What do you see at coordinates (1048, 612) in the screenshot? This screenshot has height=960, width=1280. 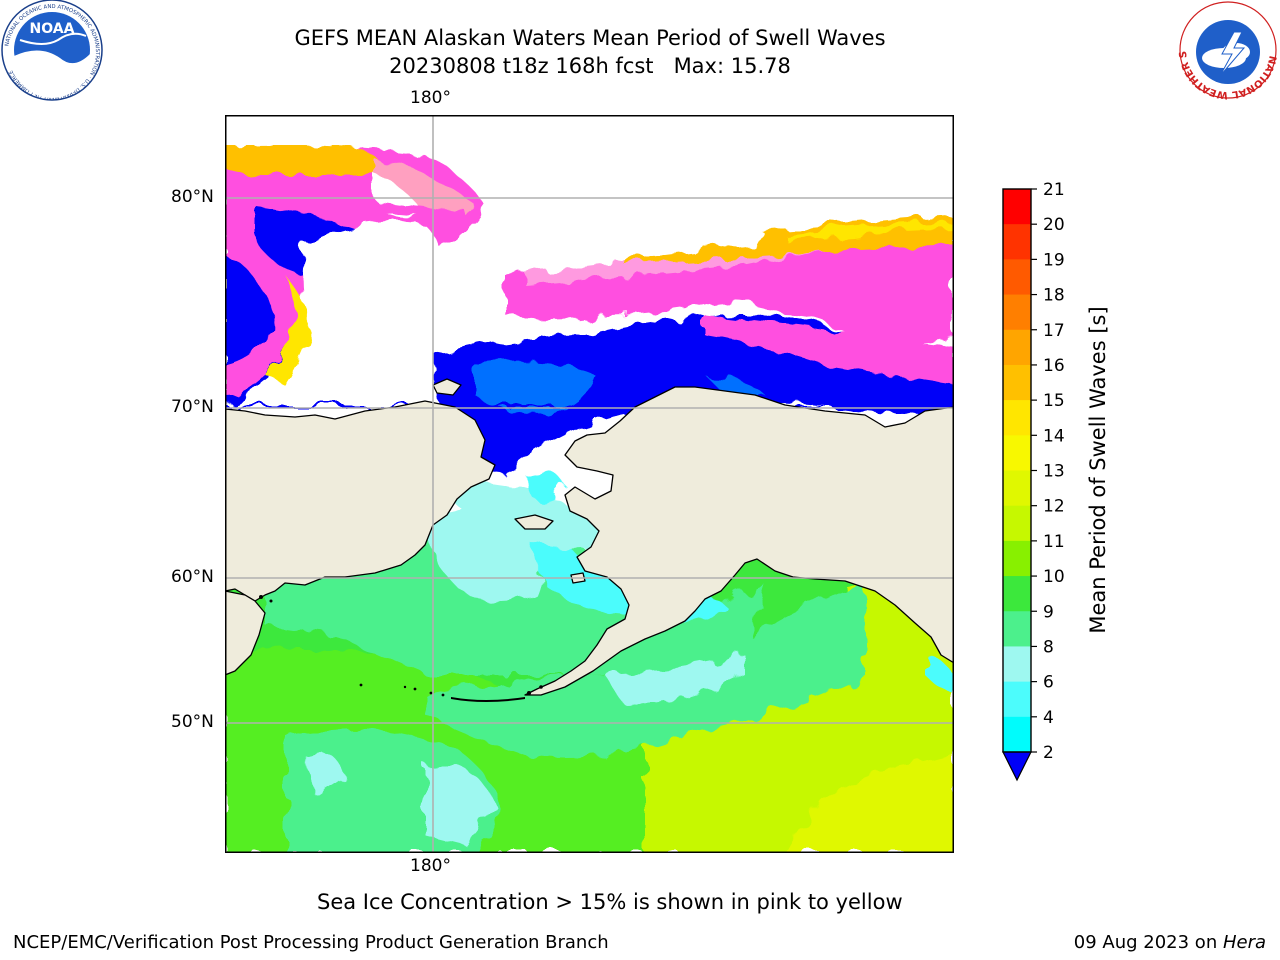 I see `colorbar-tick-label: 9` at bounding box center [1048, 612].